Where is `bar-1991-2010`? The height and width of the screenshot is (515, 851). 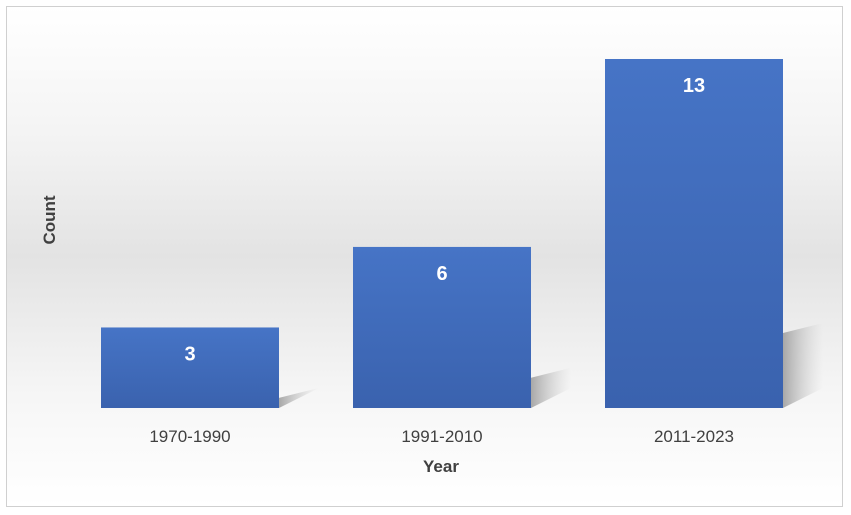 bar-1991-2010 is located at coordinates (442, 327).